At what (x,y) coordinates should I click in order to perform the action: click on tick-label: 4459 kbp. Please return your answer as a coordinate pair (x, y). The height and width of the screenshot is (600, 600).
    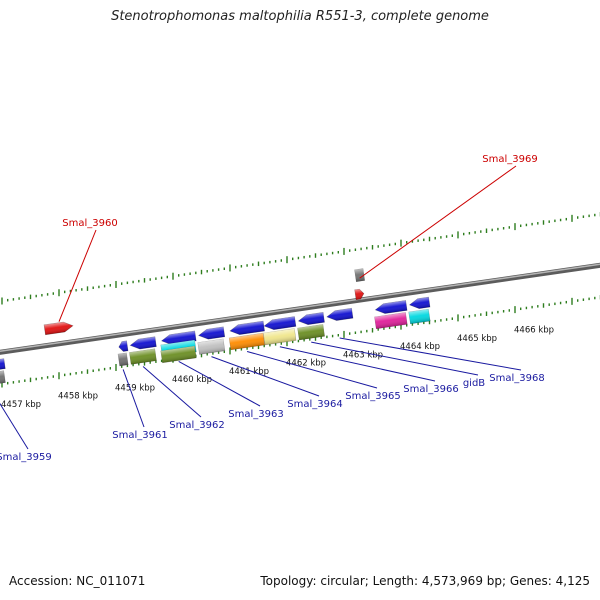
    Looking at the image, I should click on (135, 388).